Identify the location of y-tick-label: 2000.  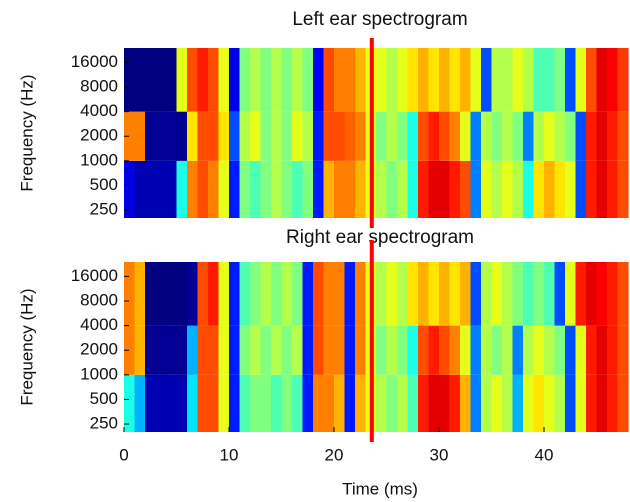
(99, 349).